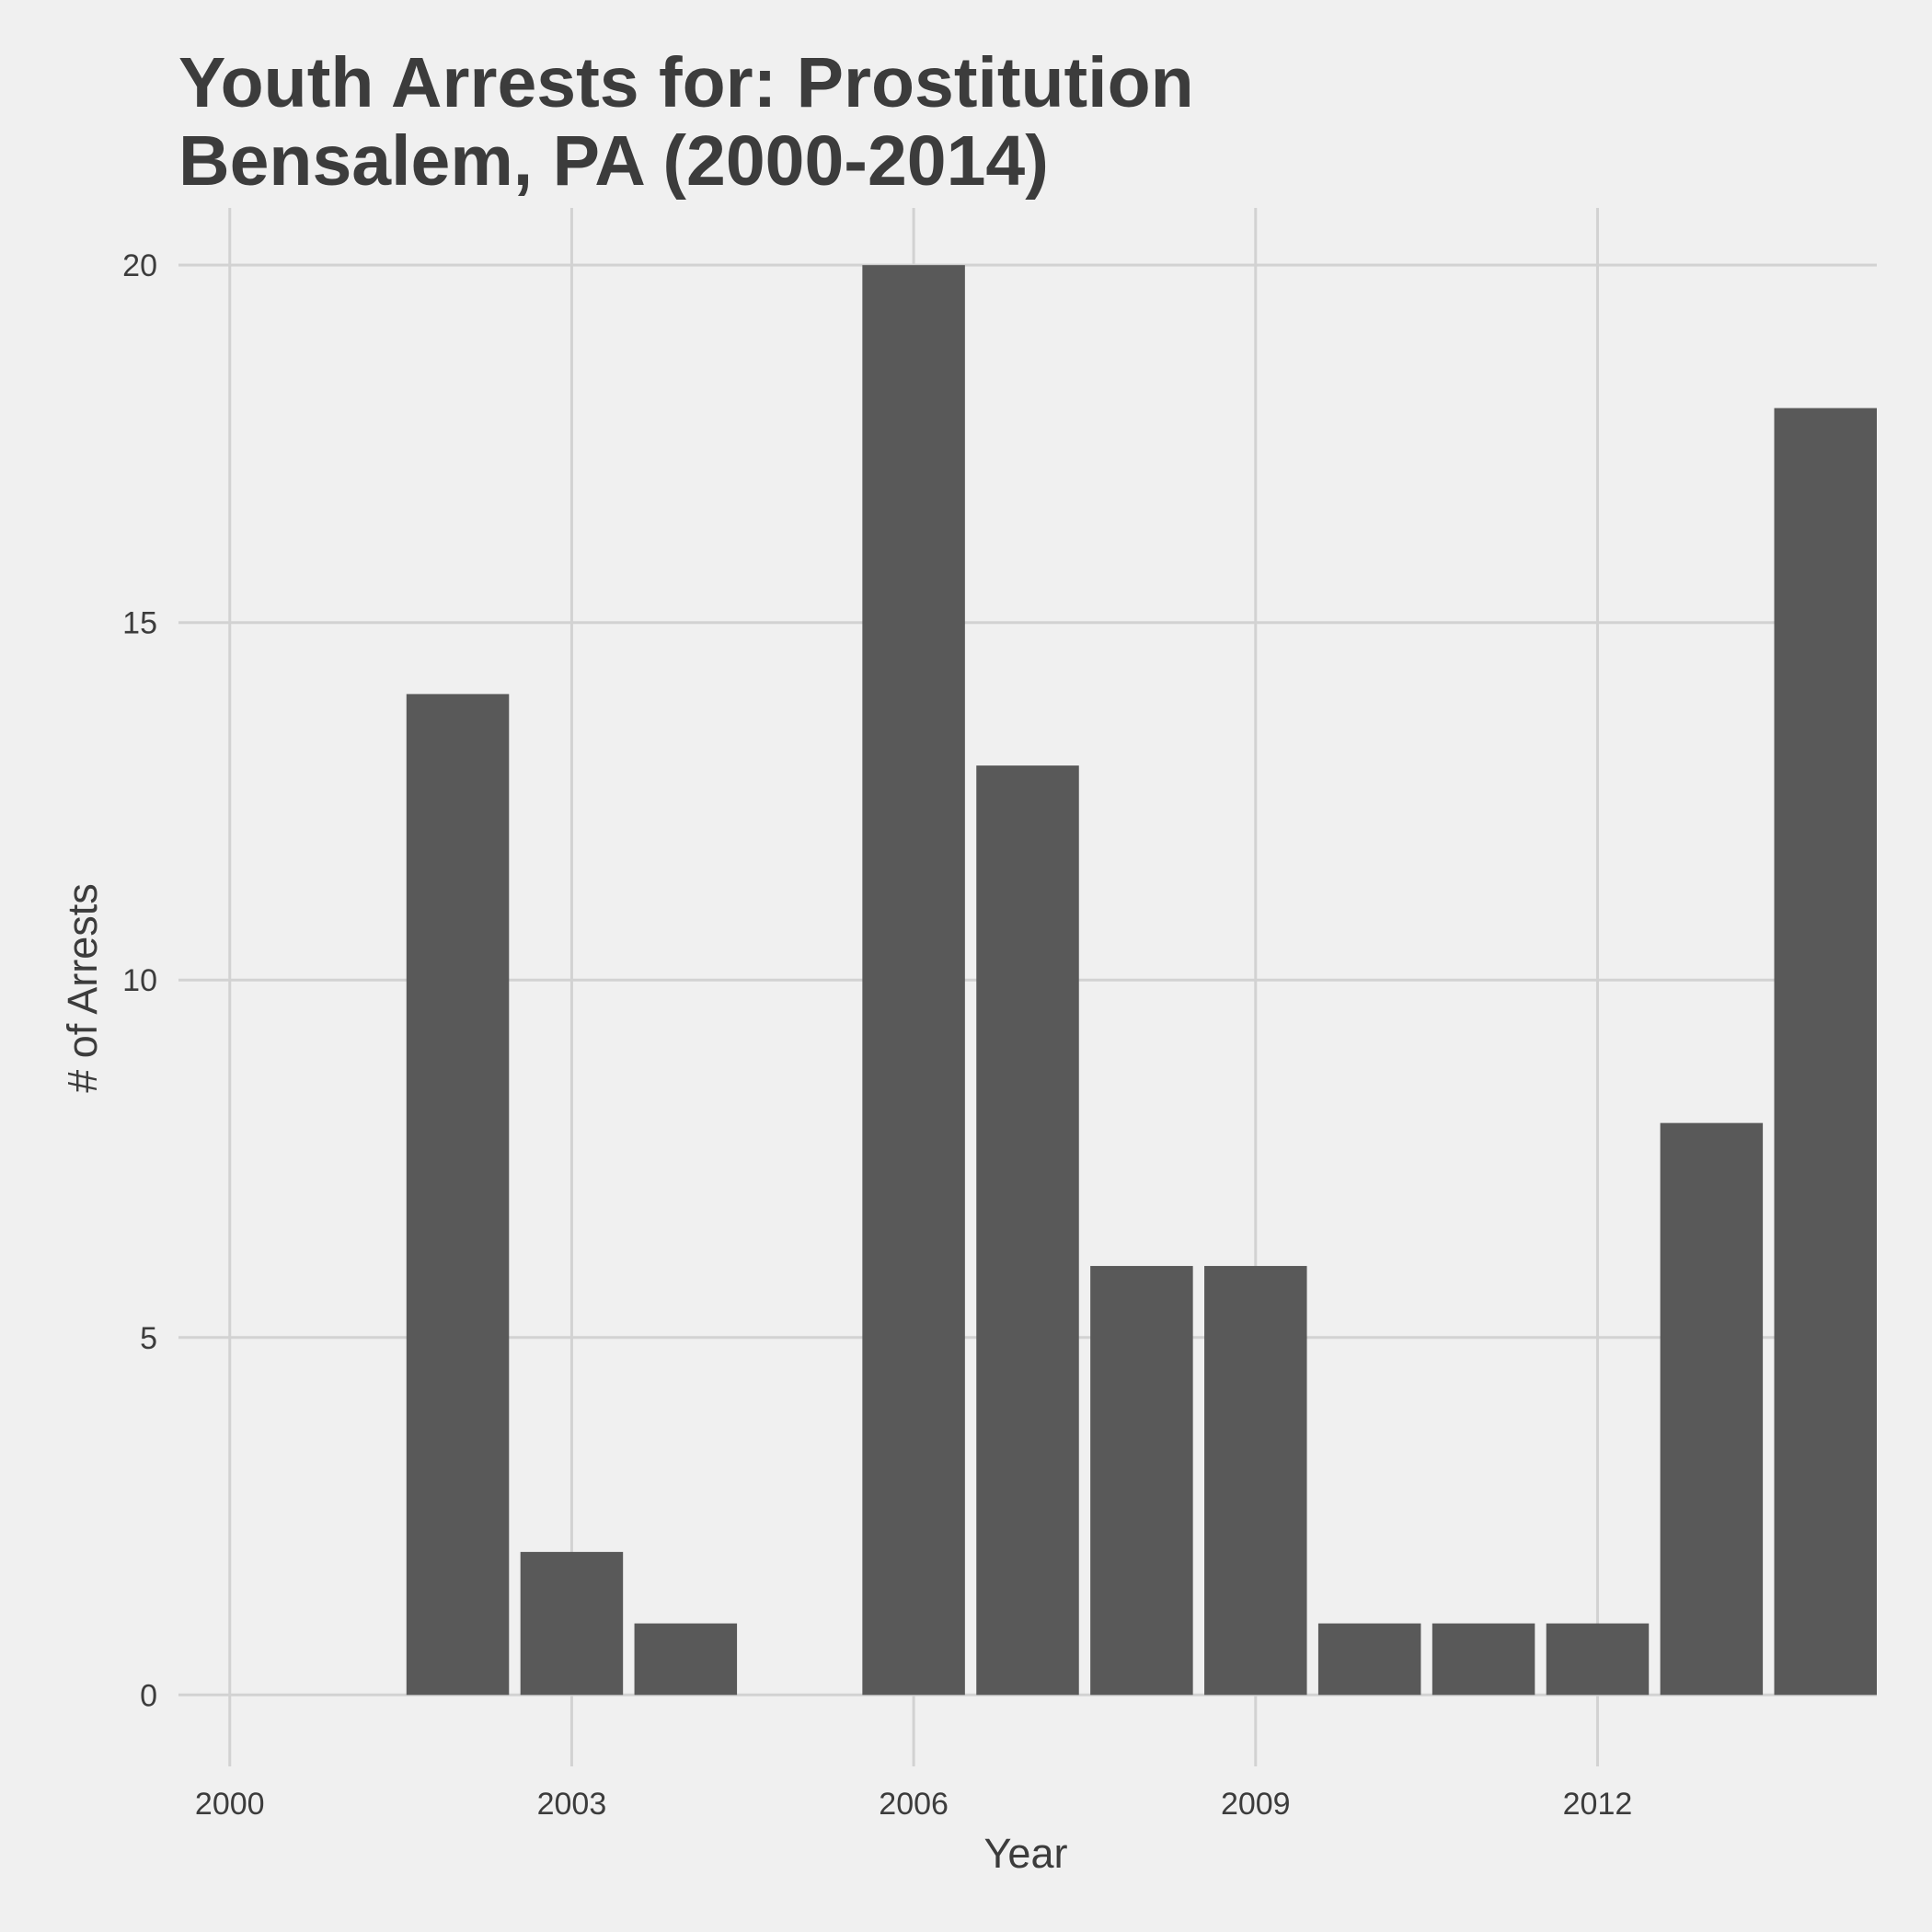 The image size is (1932, 1932). What do you see at coordinates (139, 265) in the screenshot?
I see `y-tick-label: 20` at bounding box center [139, 265].